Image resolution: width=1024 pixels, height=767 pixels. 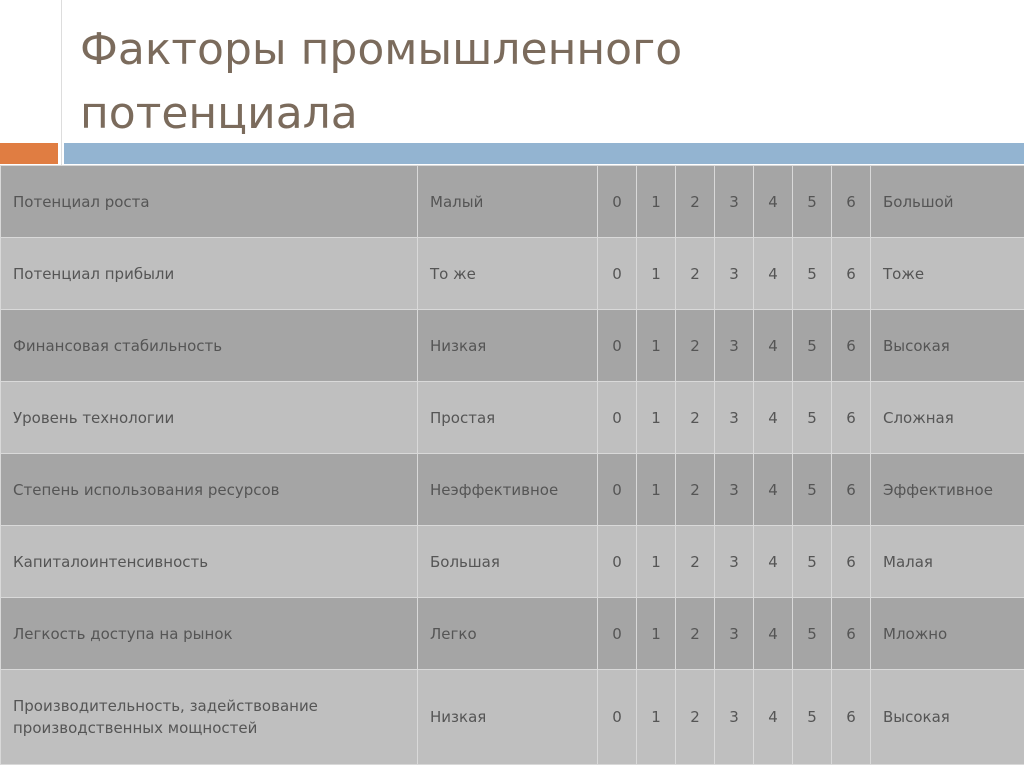 What do you see at coordinates (381, 49) in the screenshot?
I see `title-line: Факторы промышленного` at bounding box center [381, 49].